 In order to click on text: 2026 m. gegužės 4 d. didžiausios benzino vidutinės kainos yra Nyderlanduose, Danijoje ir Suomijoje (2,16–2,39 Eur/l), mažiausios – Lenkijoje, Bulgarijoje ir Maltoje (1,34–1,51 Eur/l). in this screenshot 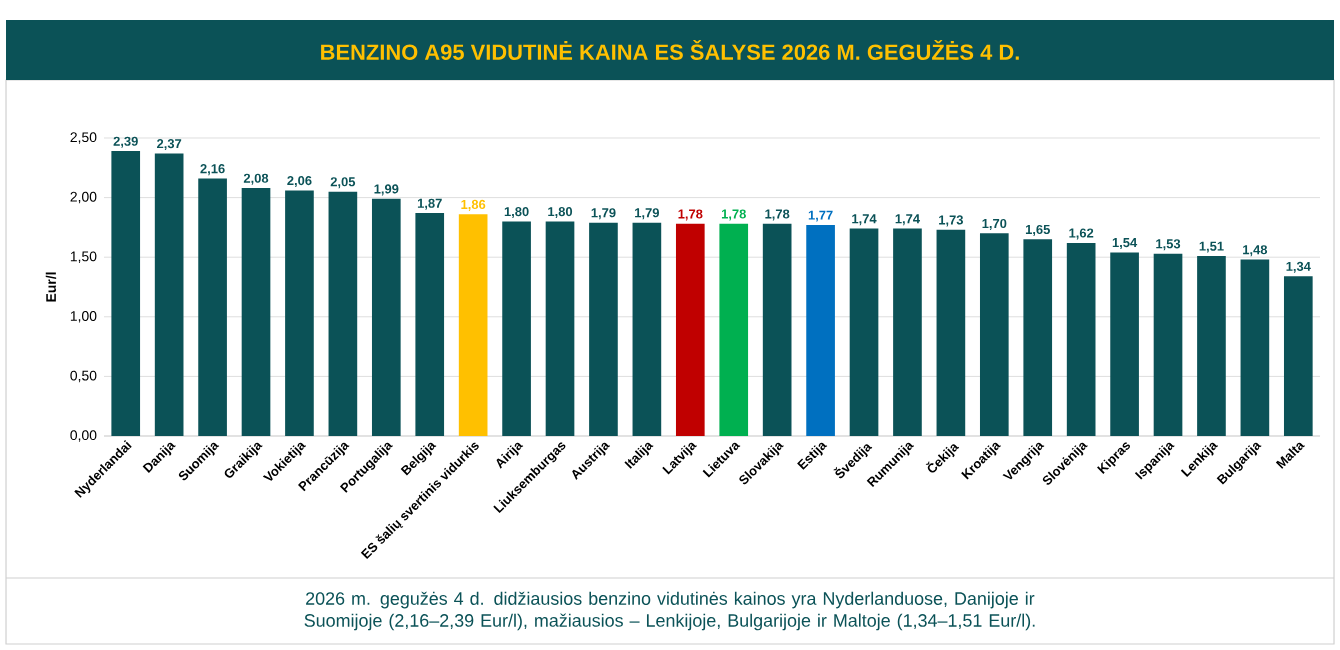, I will do `click(669, 611)`.